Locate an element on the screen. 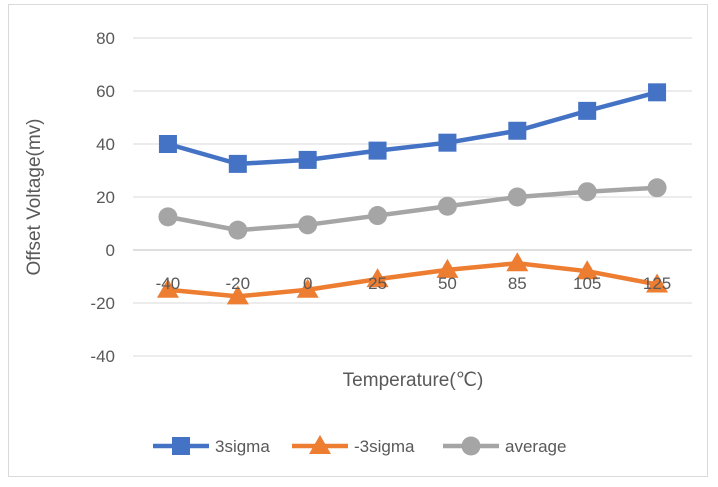  series-3sigma is located at coordinates (412, 128).